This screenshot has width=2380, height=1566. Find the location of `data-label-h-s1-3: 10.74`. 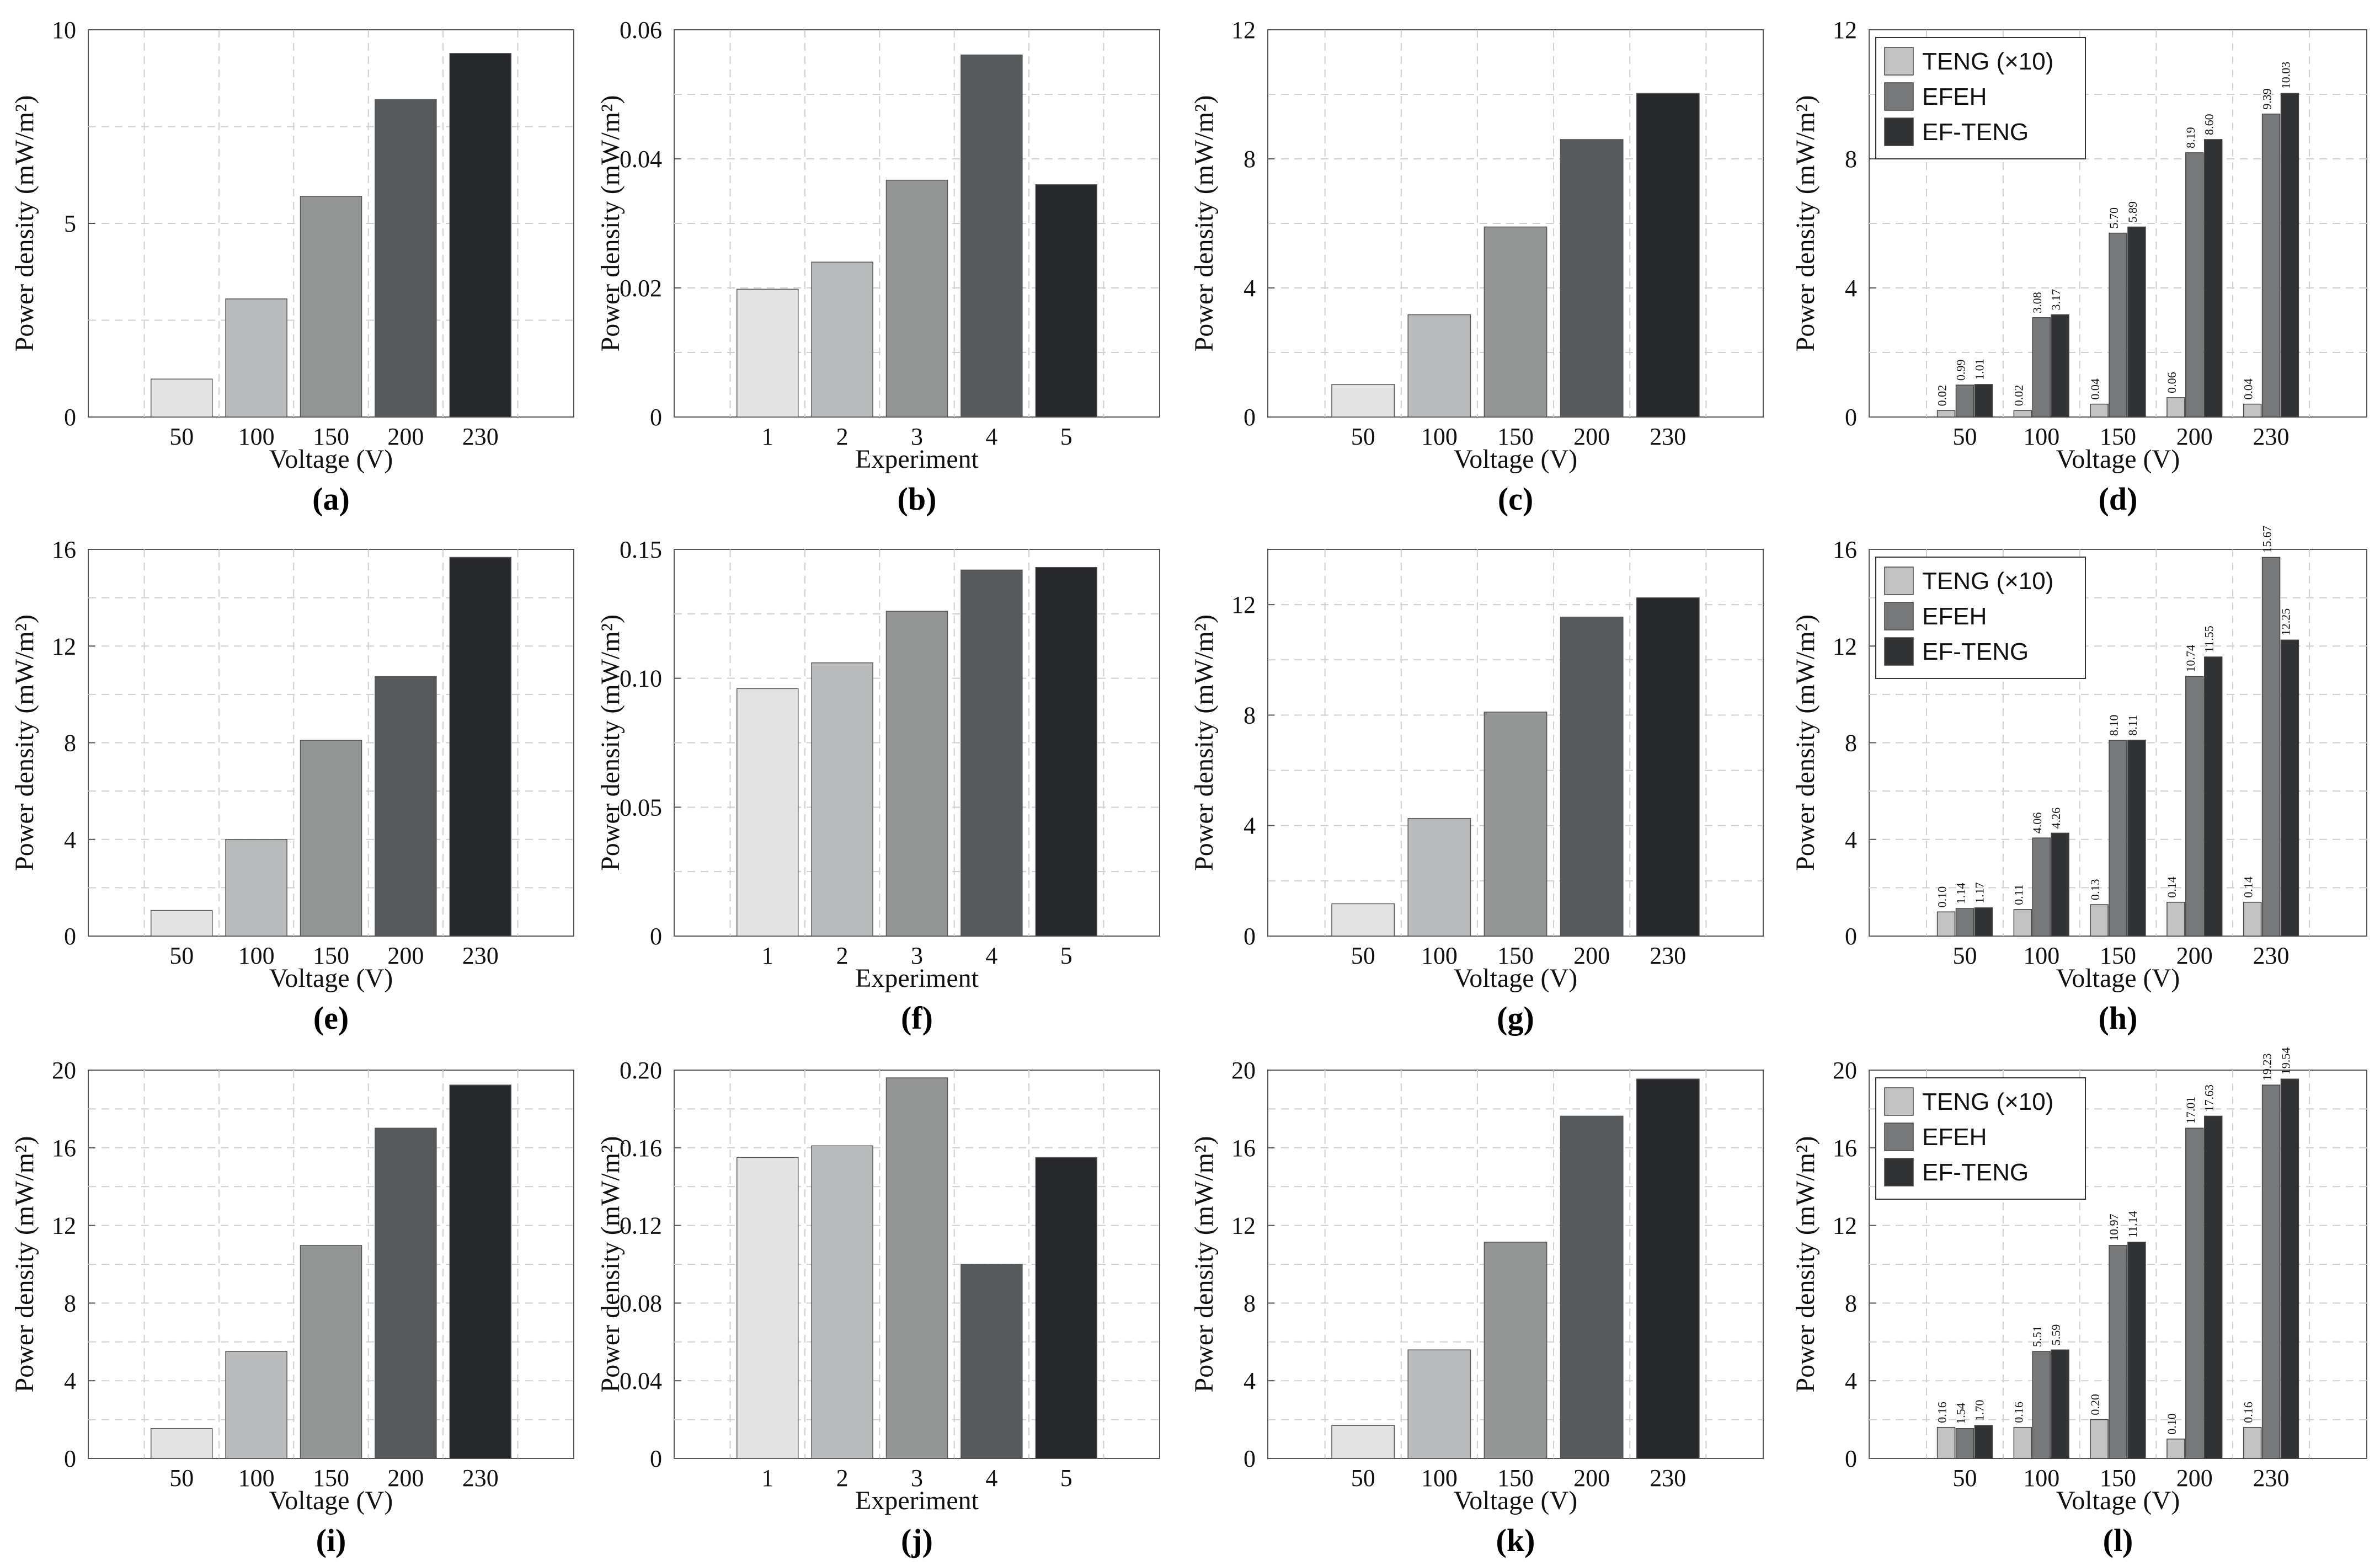

data-label-h-s1-3: 10.74 is located at coordinates (2190, 658).